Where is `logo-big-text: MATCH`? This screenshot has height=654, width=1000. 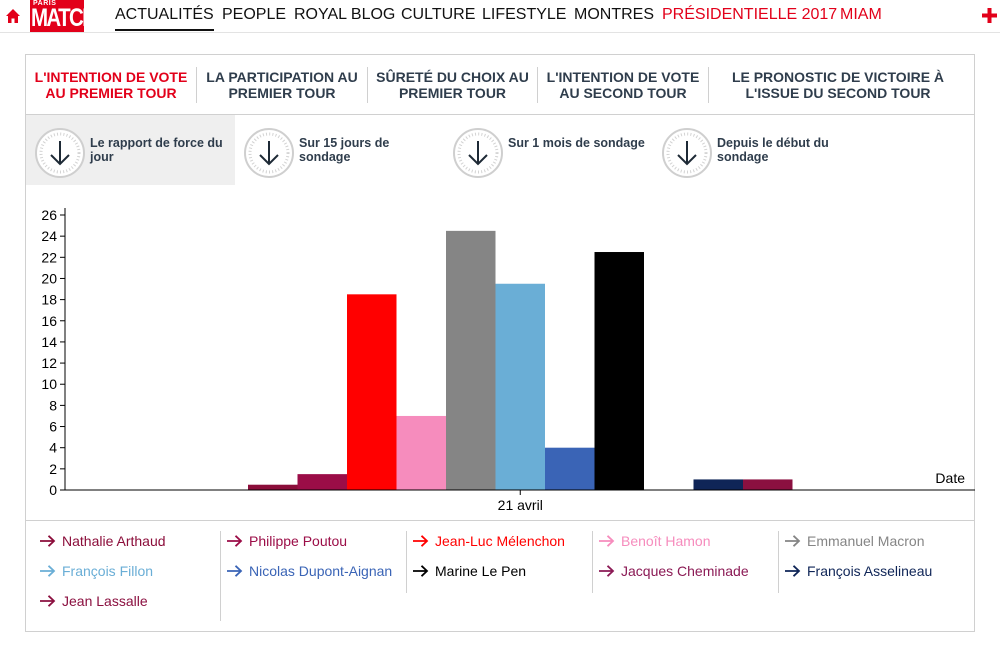
logo-big-text: MATCH is located at coordinates (57, 18).